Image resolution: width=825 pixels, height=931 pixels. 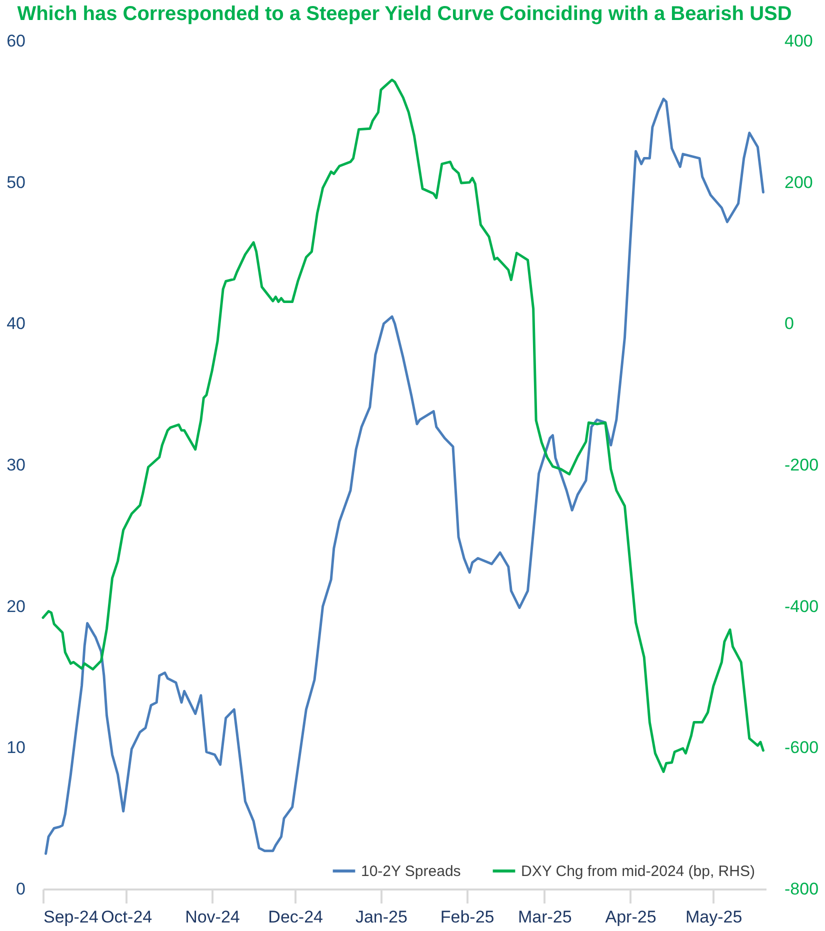 I want to click on y2-tick-label: -800, so click(x=801, y=889).